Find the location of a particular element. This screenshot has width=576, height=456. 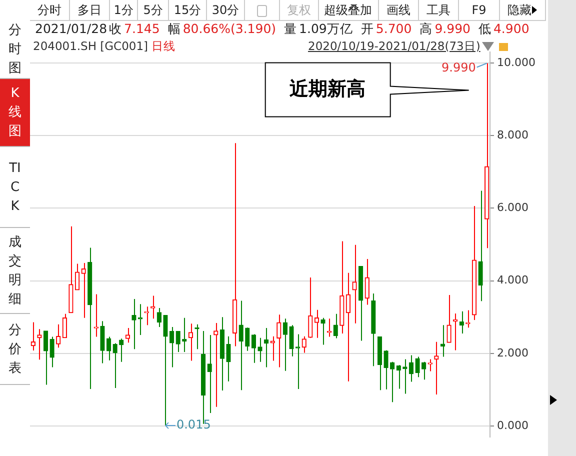

text: K线图 is located at coordinates (15, 113).